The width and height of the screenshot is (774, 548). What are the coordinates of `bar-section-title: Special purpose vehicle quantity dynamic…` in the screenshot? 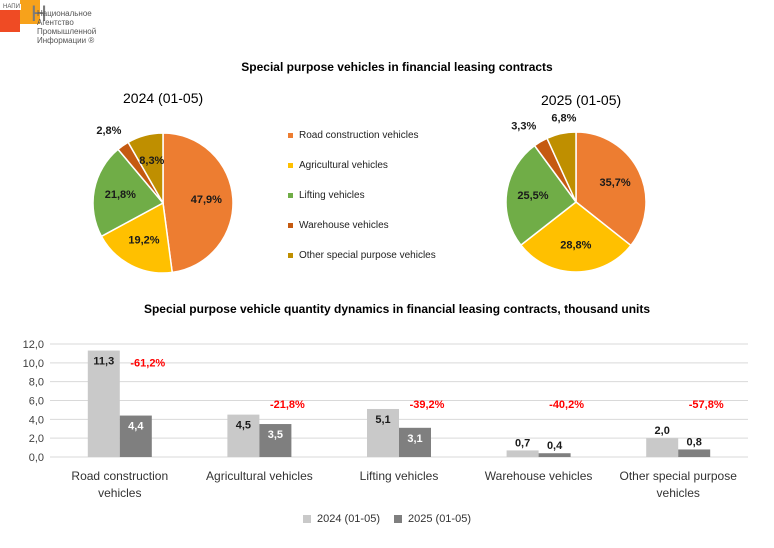 It's located at (397, 309).